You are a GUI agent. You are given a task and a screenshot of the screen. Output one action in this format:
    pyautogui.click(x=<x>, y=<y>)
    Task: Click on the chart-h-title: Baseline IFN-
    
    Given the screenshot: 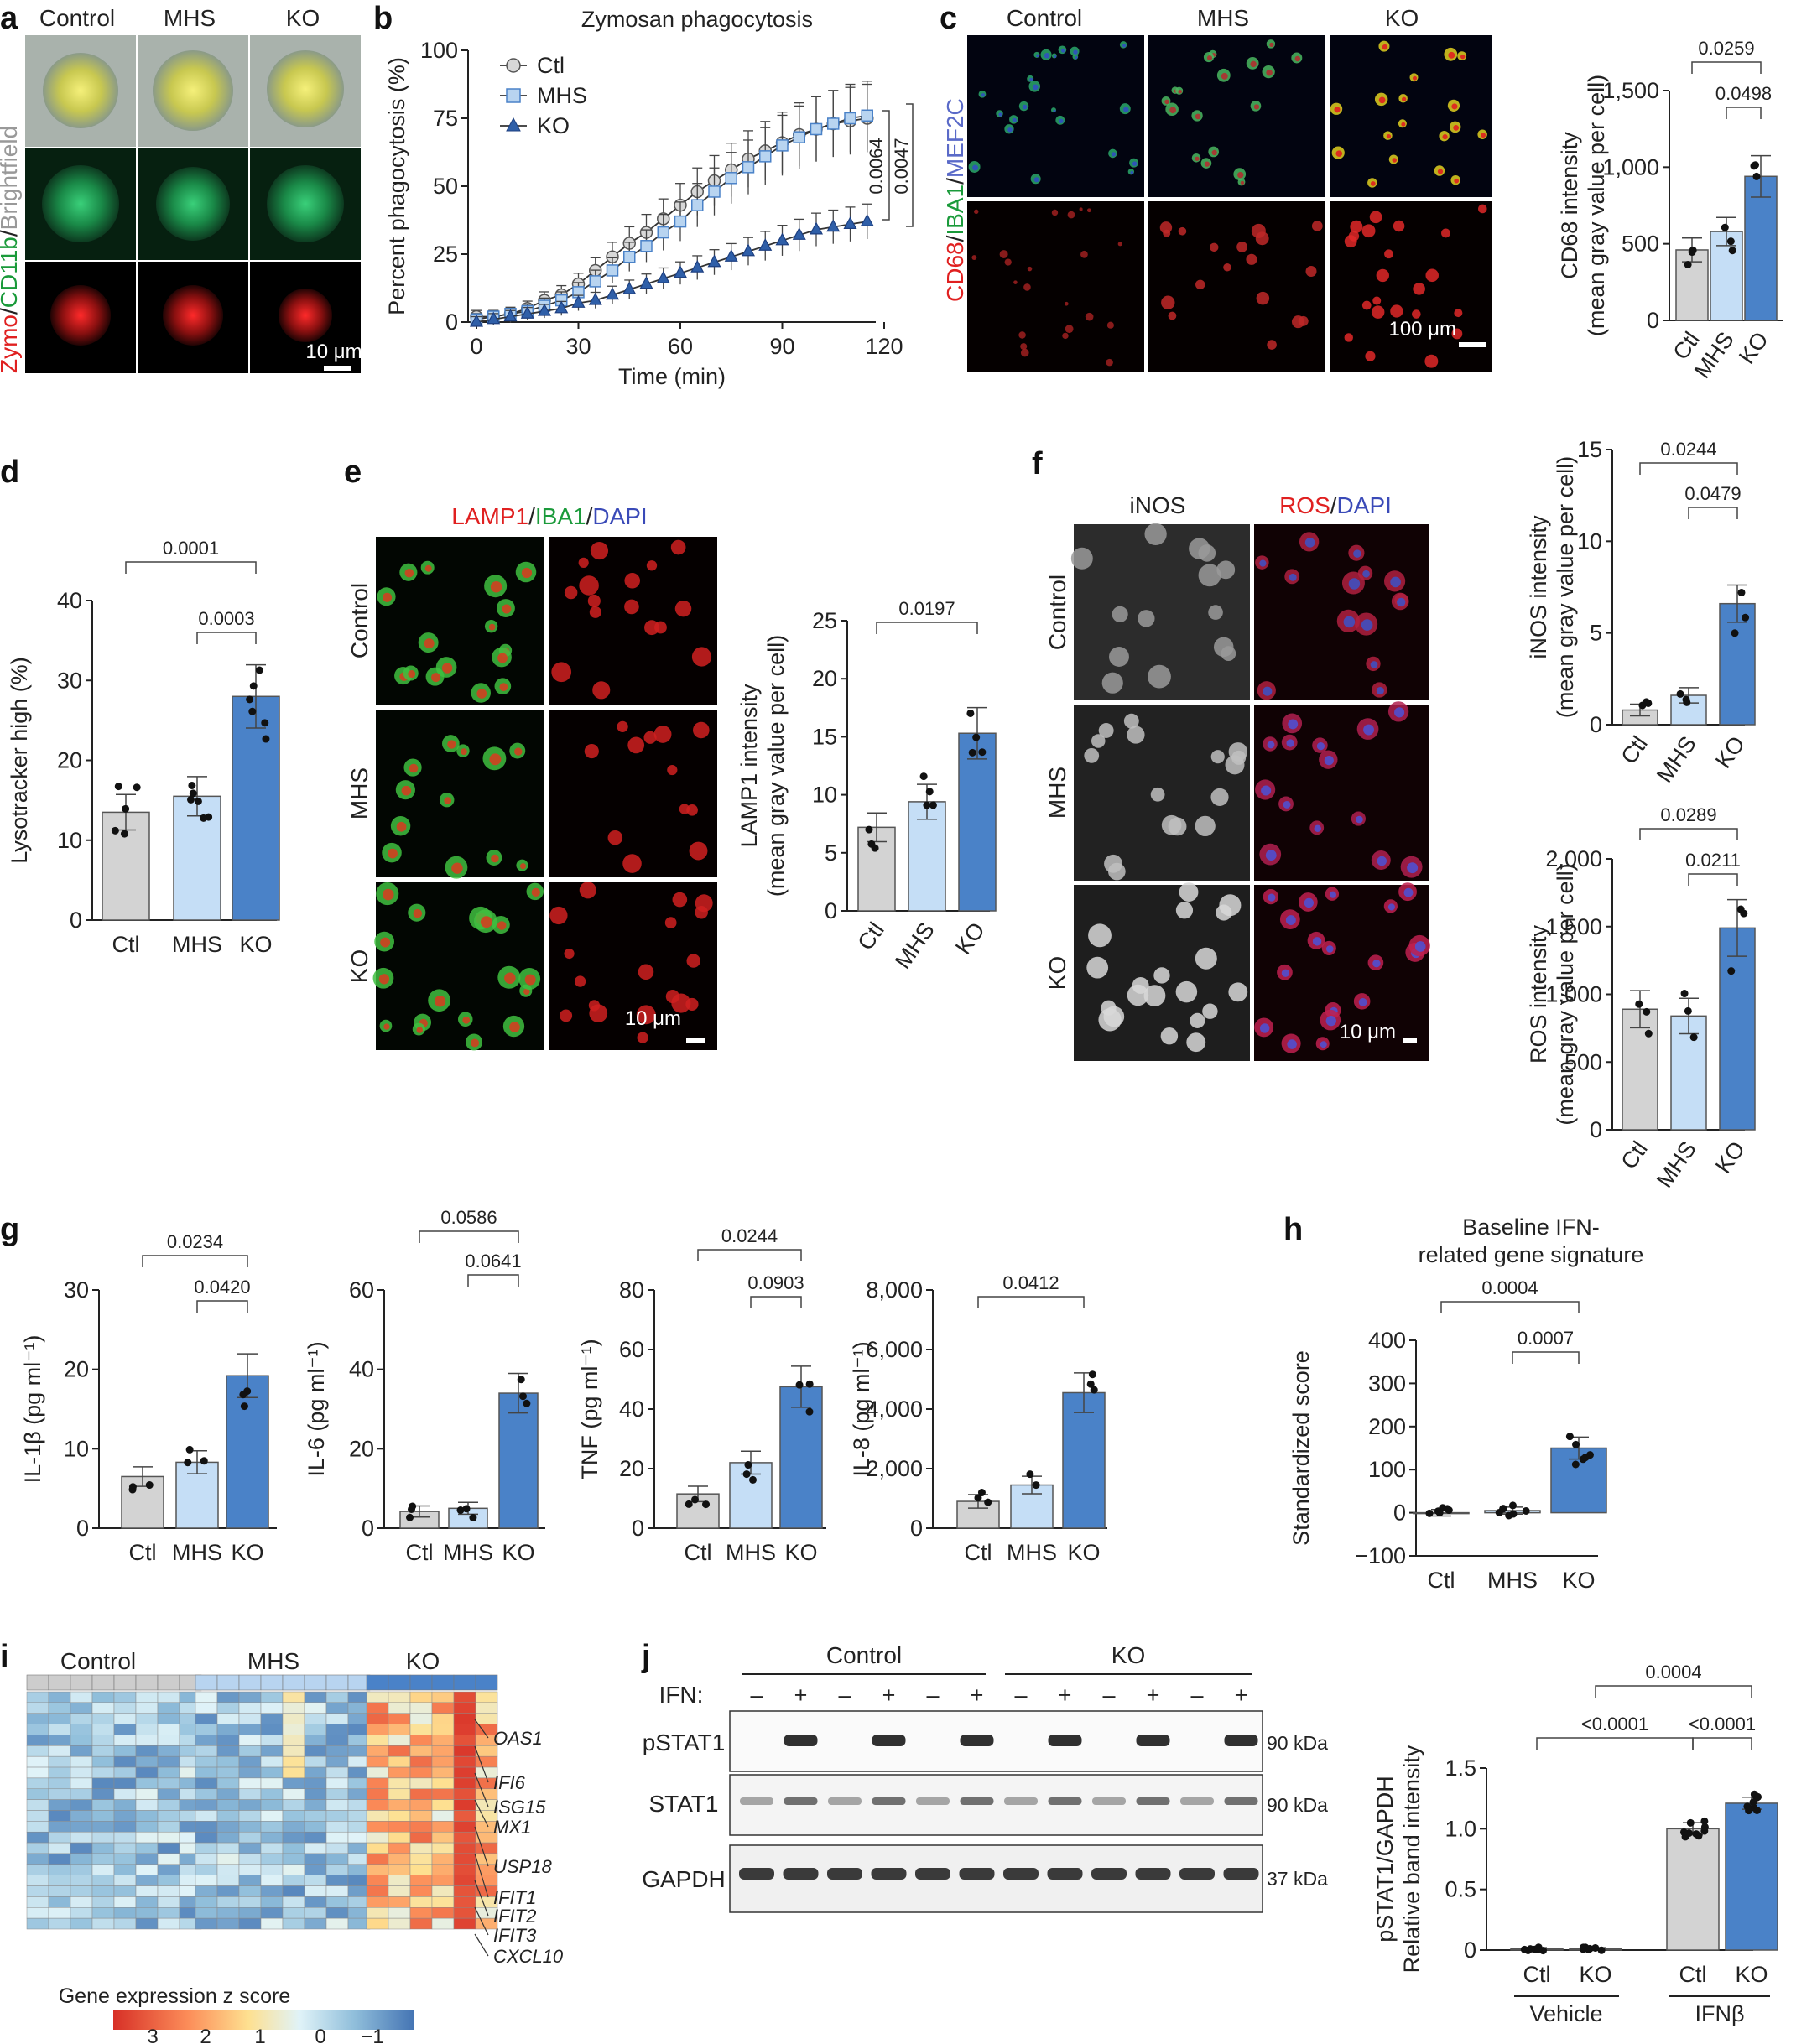 What is the action you would take?
    pyautogui.click(x=1531, y=1227)
    